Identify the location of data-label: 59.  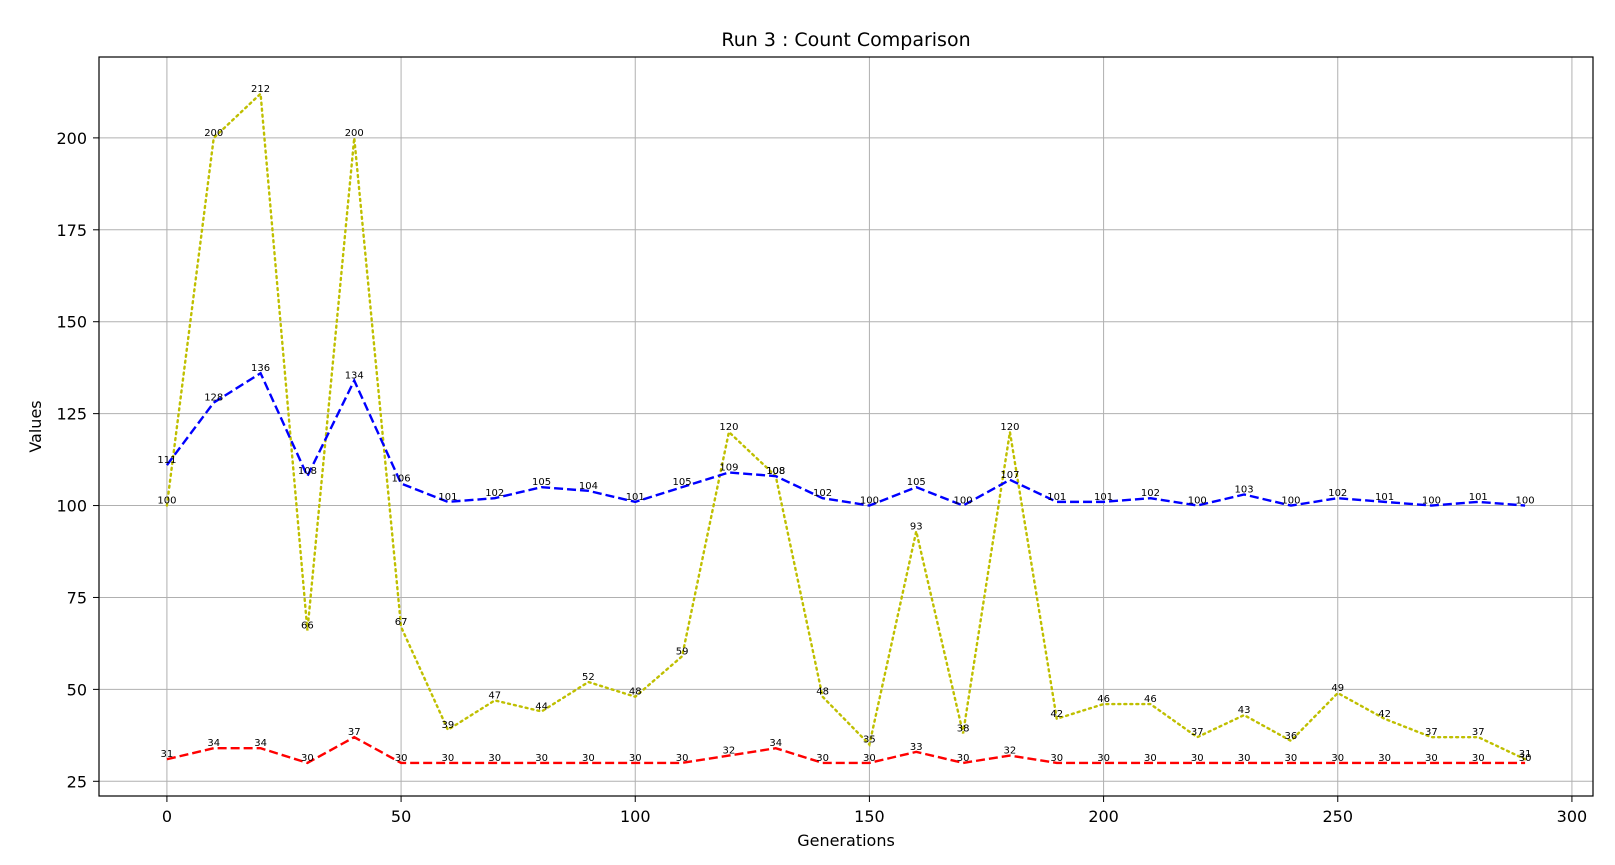
(682, 651).